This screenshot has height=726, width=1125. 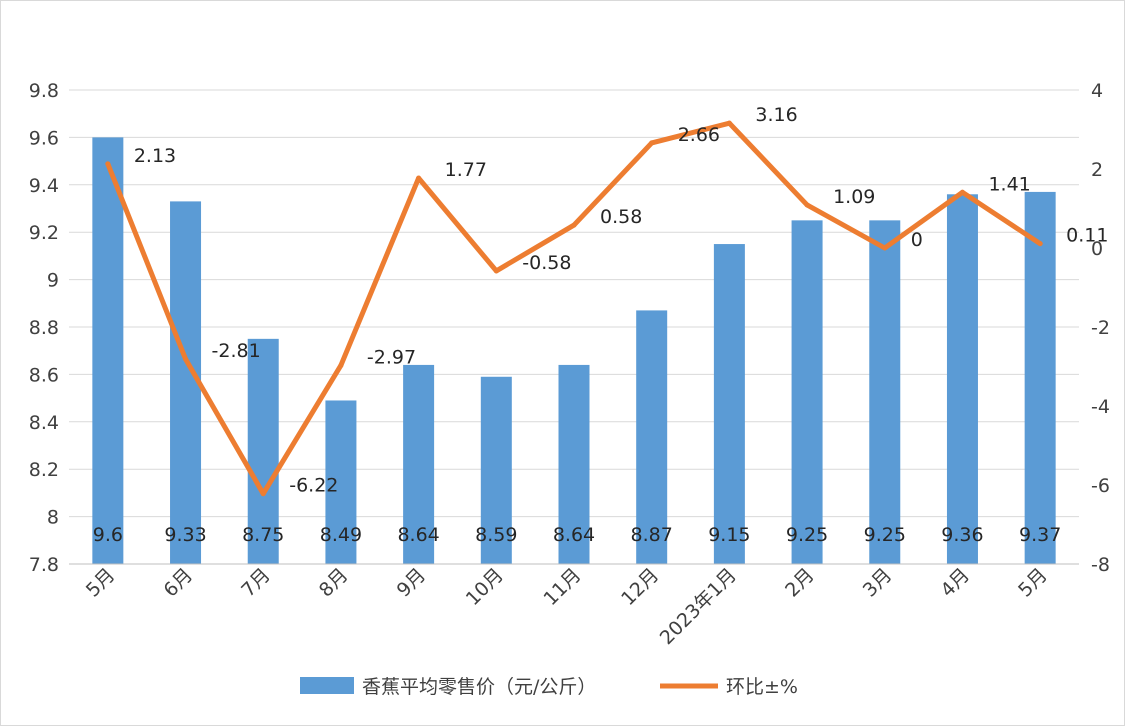 I want to click on y-axis-right: -8 -6 -4 -2 0 2 4, so click(x=1100, y=328).